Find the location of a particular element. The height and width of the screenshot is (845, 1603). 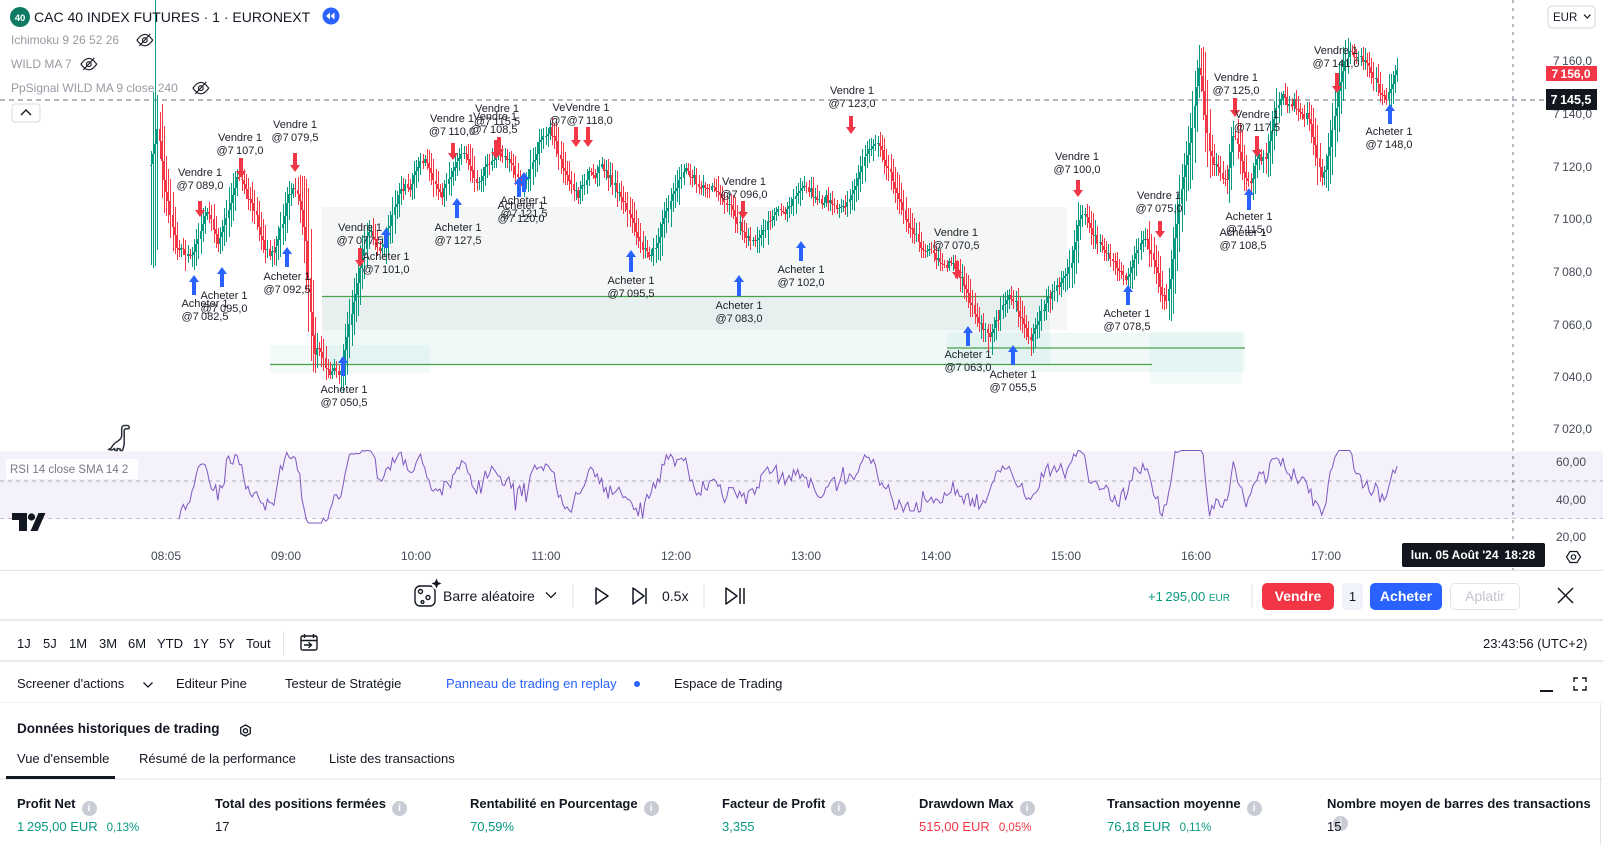

svg-text: @7 055,5 is located at coordinates (1012, 388).